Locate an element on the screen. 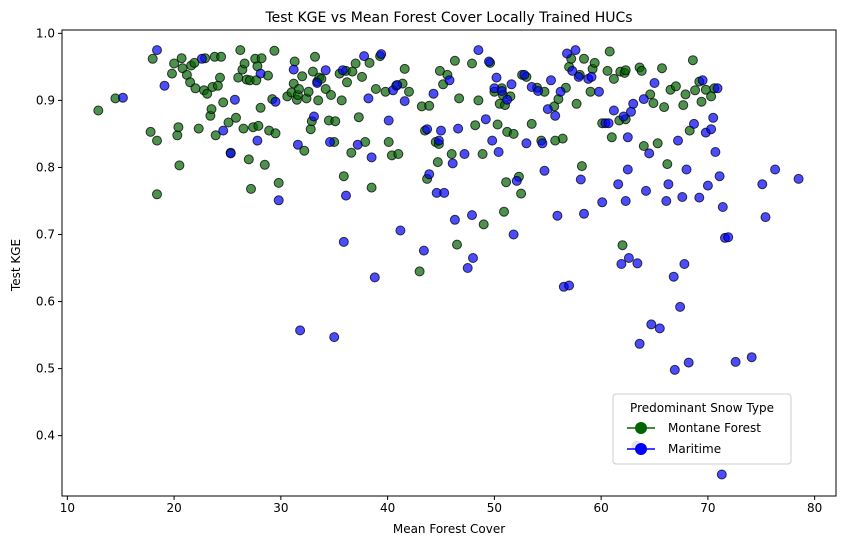  y-tick-label: 0.6 is located at coordinates (45, 302).